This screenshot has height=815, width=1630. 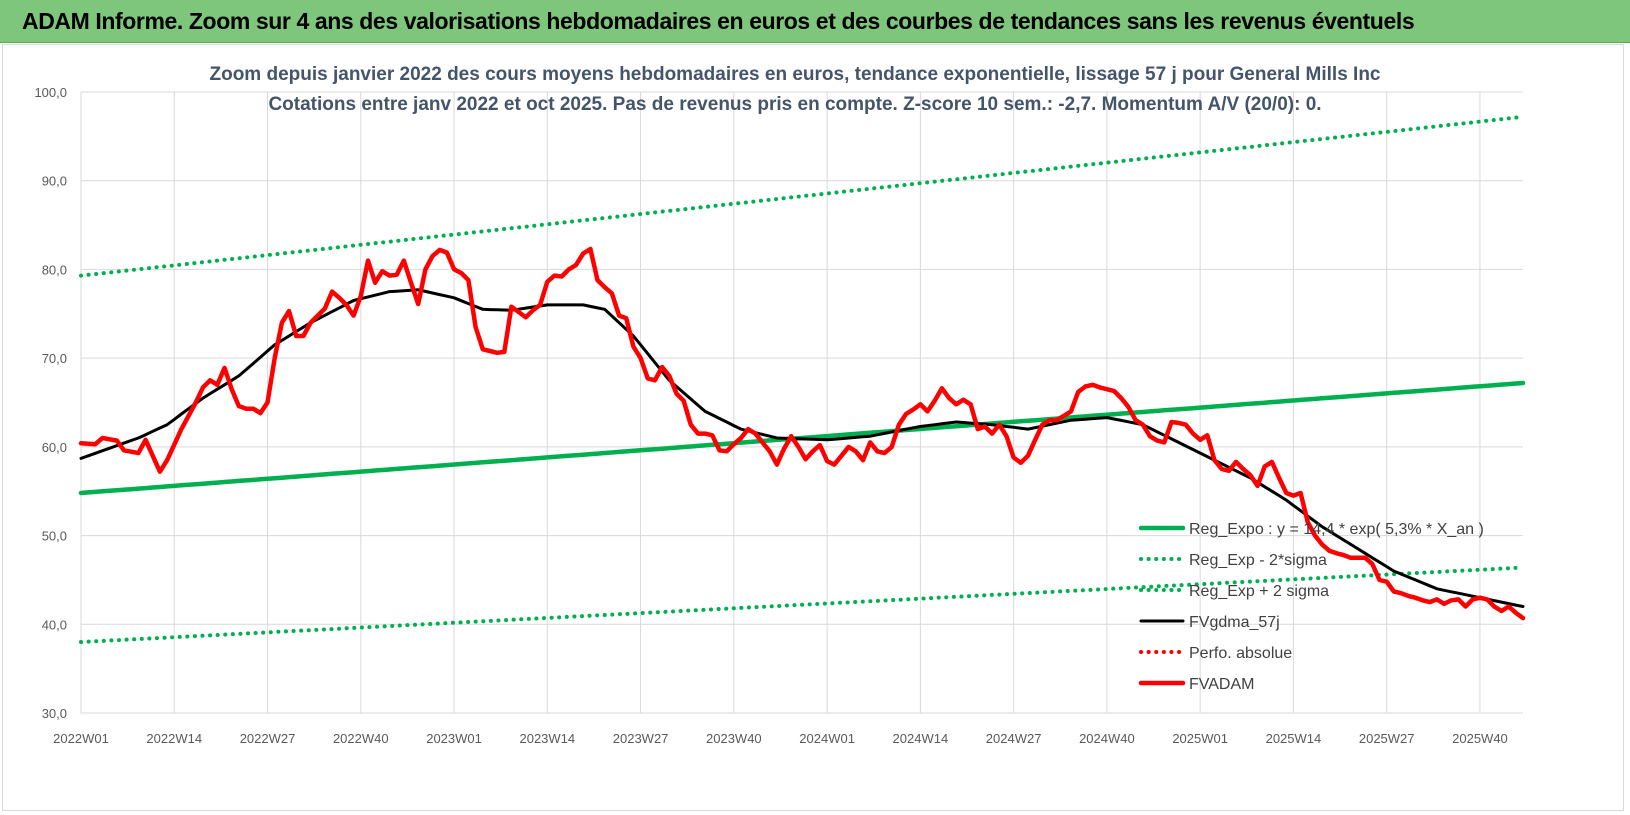 I want to click on x-tick-label: 2024W40, so click(x=1107, y=738).